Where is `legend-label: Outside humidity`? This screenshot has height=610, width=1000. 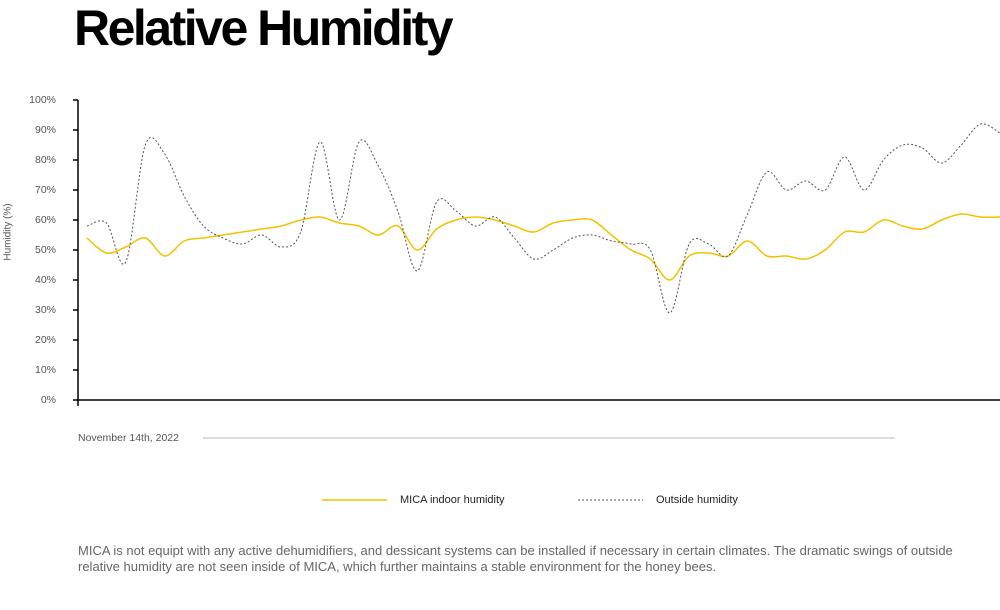 legend-label: Outside humidity is located at coordinates (697, 500).